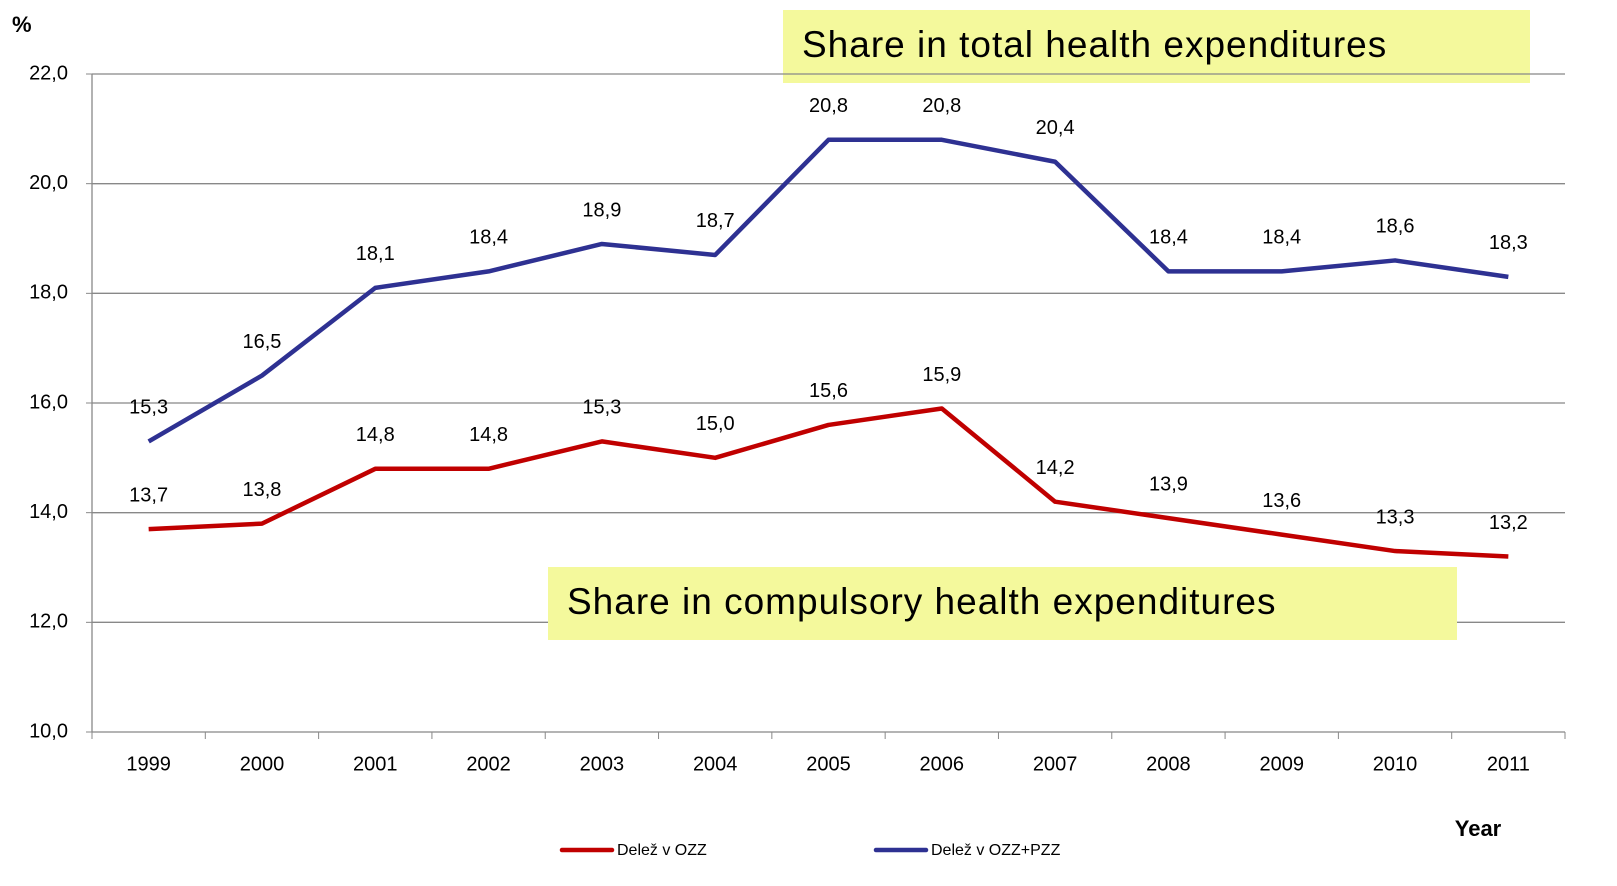  I want to click on data-label: 16,5, so click(261, 342).